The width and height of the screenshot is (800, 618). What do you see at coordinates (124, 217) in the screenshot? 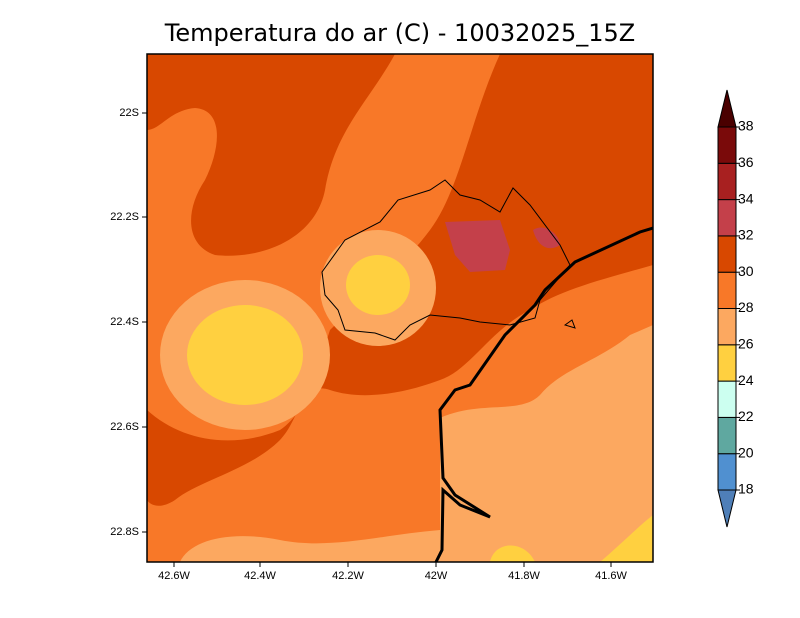
I see `y-tick-label: 22.2S` at bounding box center [124, 217].